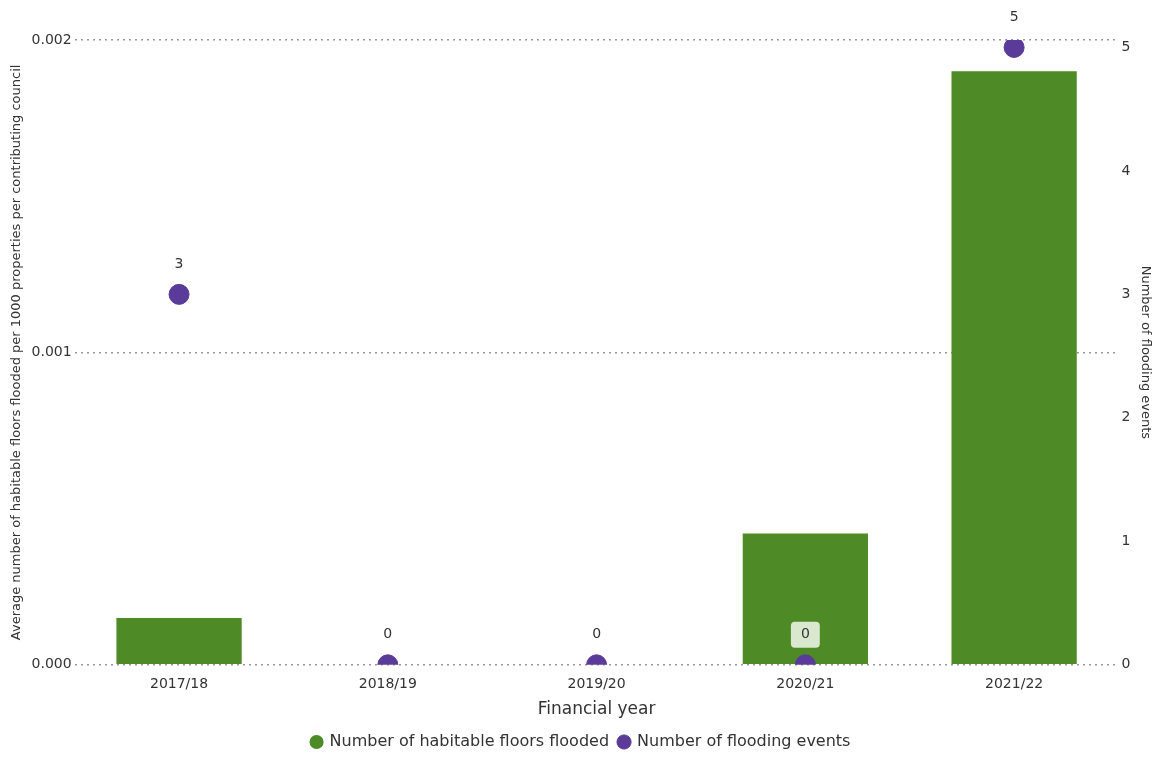 The width and height of the screenshot is (1167, 765). What do you see at coordinates (596, 708) in the screenshot?
I see `x-axis-title: Financial year` at bounding box center [596, 708].